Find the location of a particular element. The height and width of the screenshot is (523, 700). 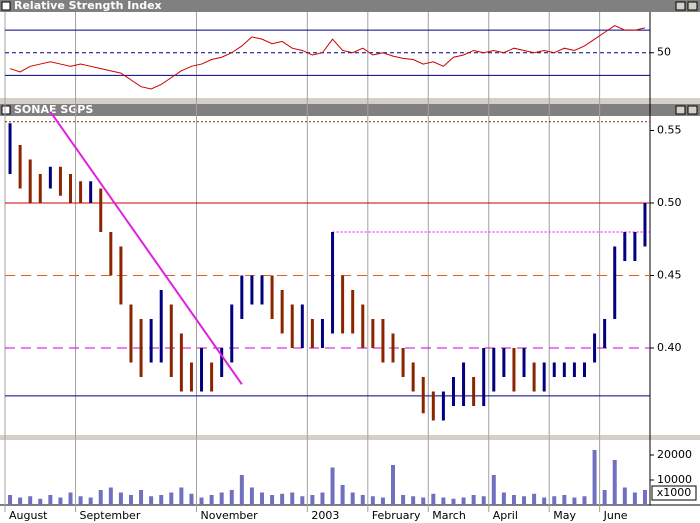

unit-label: x1000 is located at coordinates (674, 492).